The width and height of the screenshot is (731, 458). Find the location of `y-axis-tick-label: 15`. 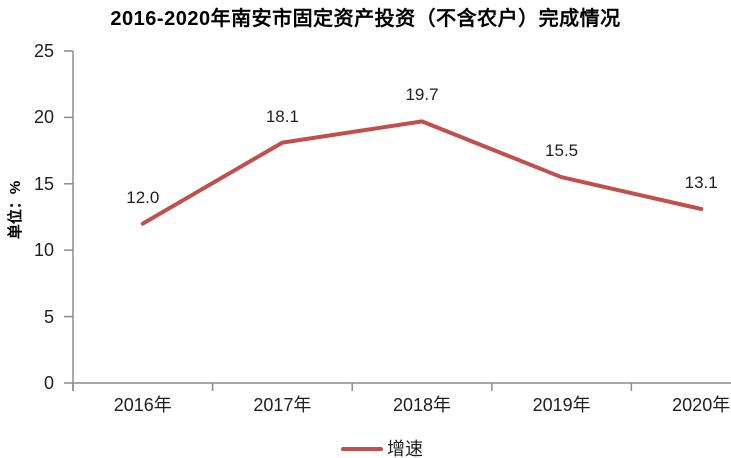

y-axis-tick-label: 15 is located at coordinates (43, 183).